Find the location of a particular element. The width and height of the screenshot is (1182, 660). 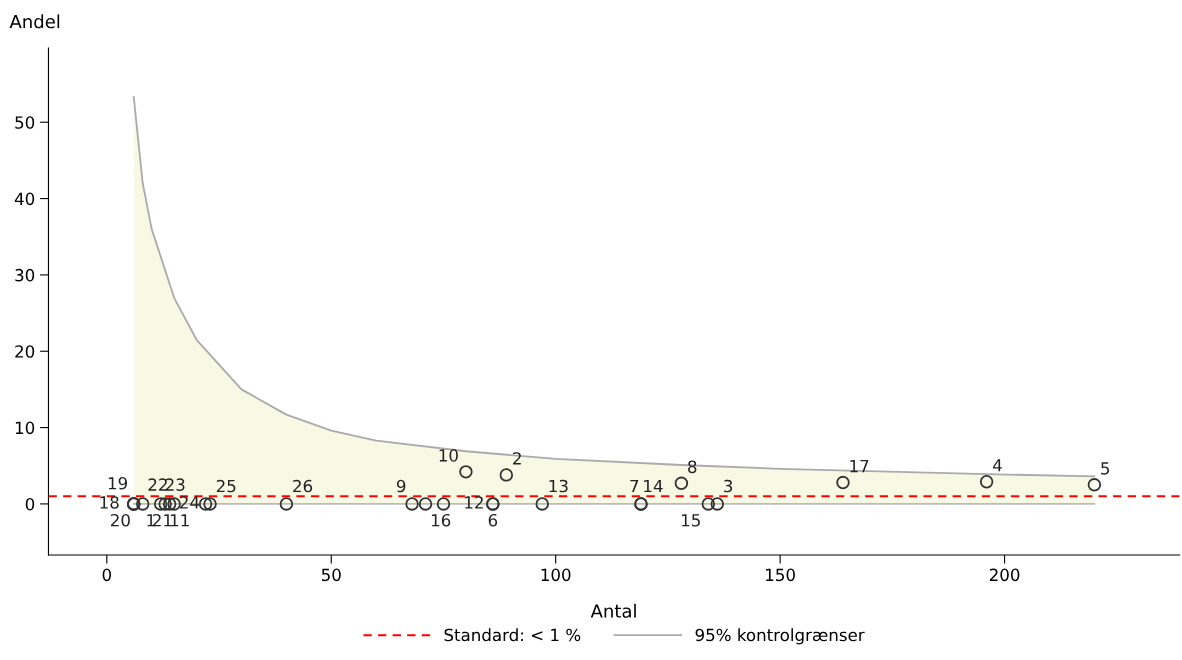

annotation: 8 is located at coordinates (692, 467).